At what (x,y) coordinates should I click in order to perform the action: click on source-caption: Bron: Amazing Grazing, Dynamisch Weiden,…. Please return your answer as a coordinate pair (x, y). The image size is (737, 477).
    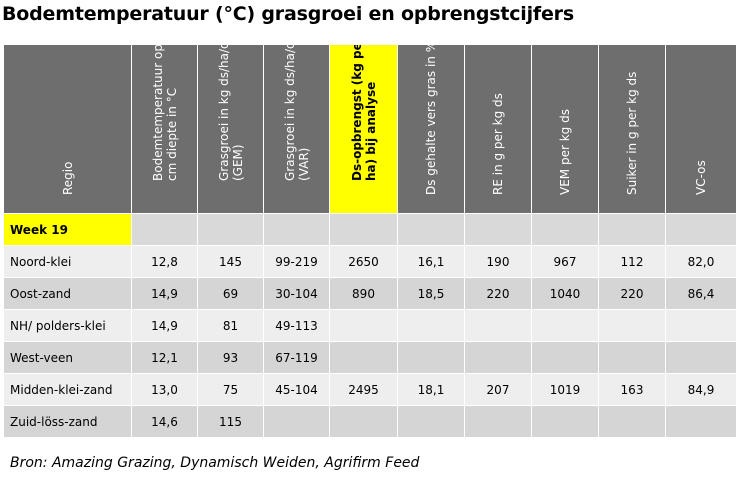
    Looking at the image, I should click on (215, 463).